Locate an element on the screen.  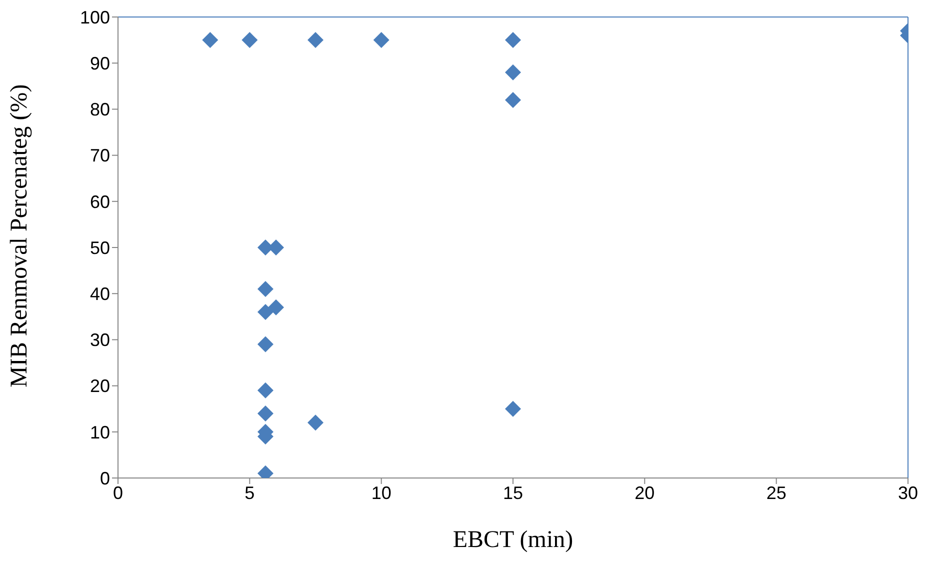
x-tick-label: 25 is located at coordinates (776, 492).